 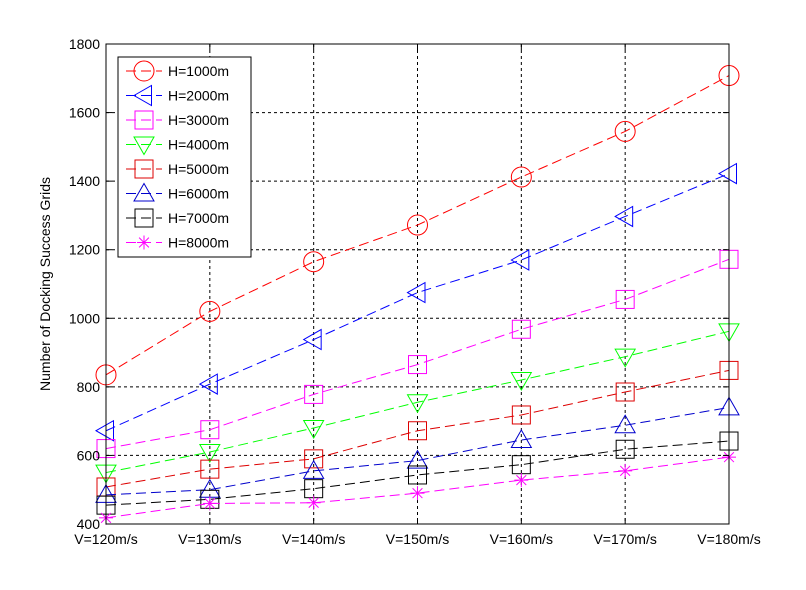 I want to click on legend-box, so click(x=184, y=157).